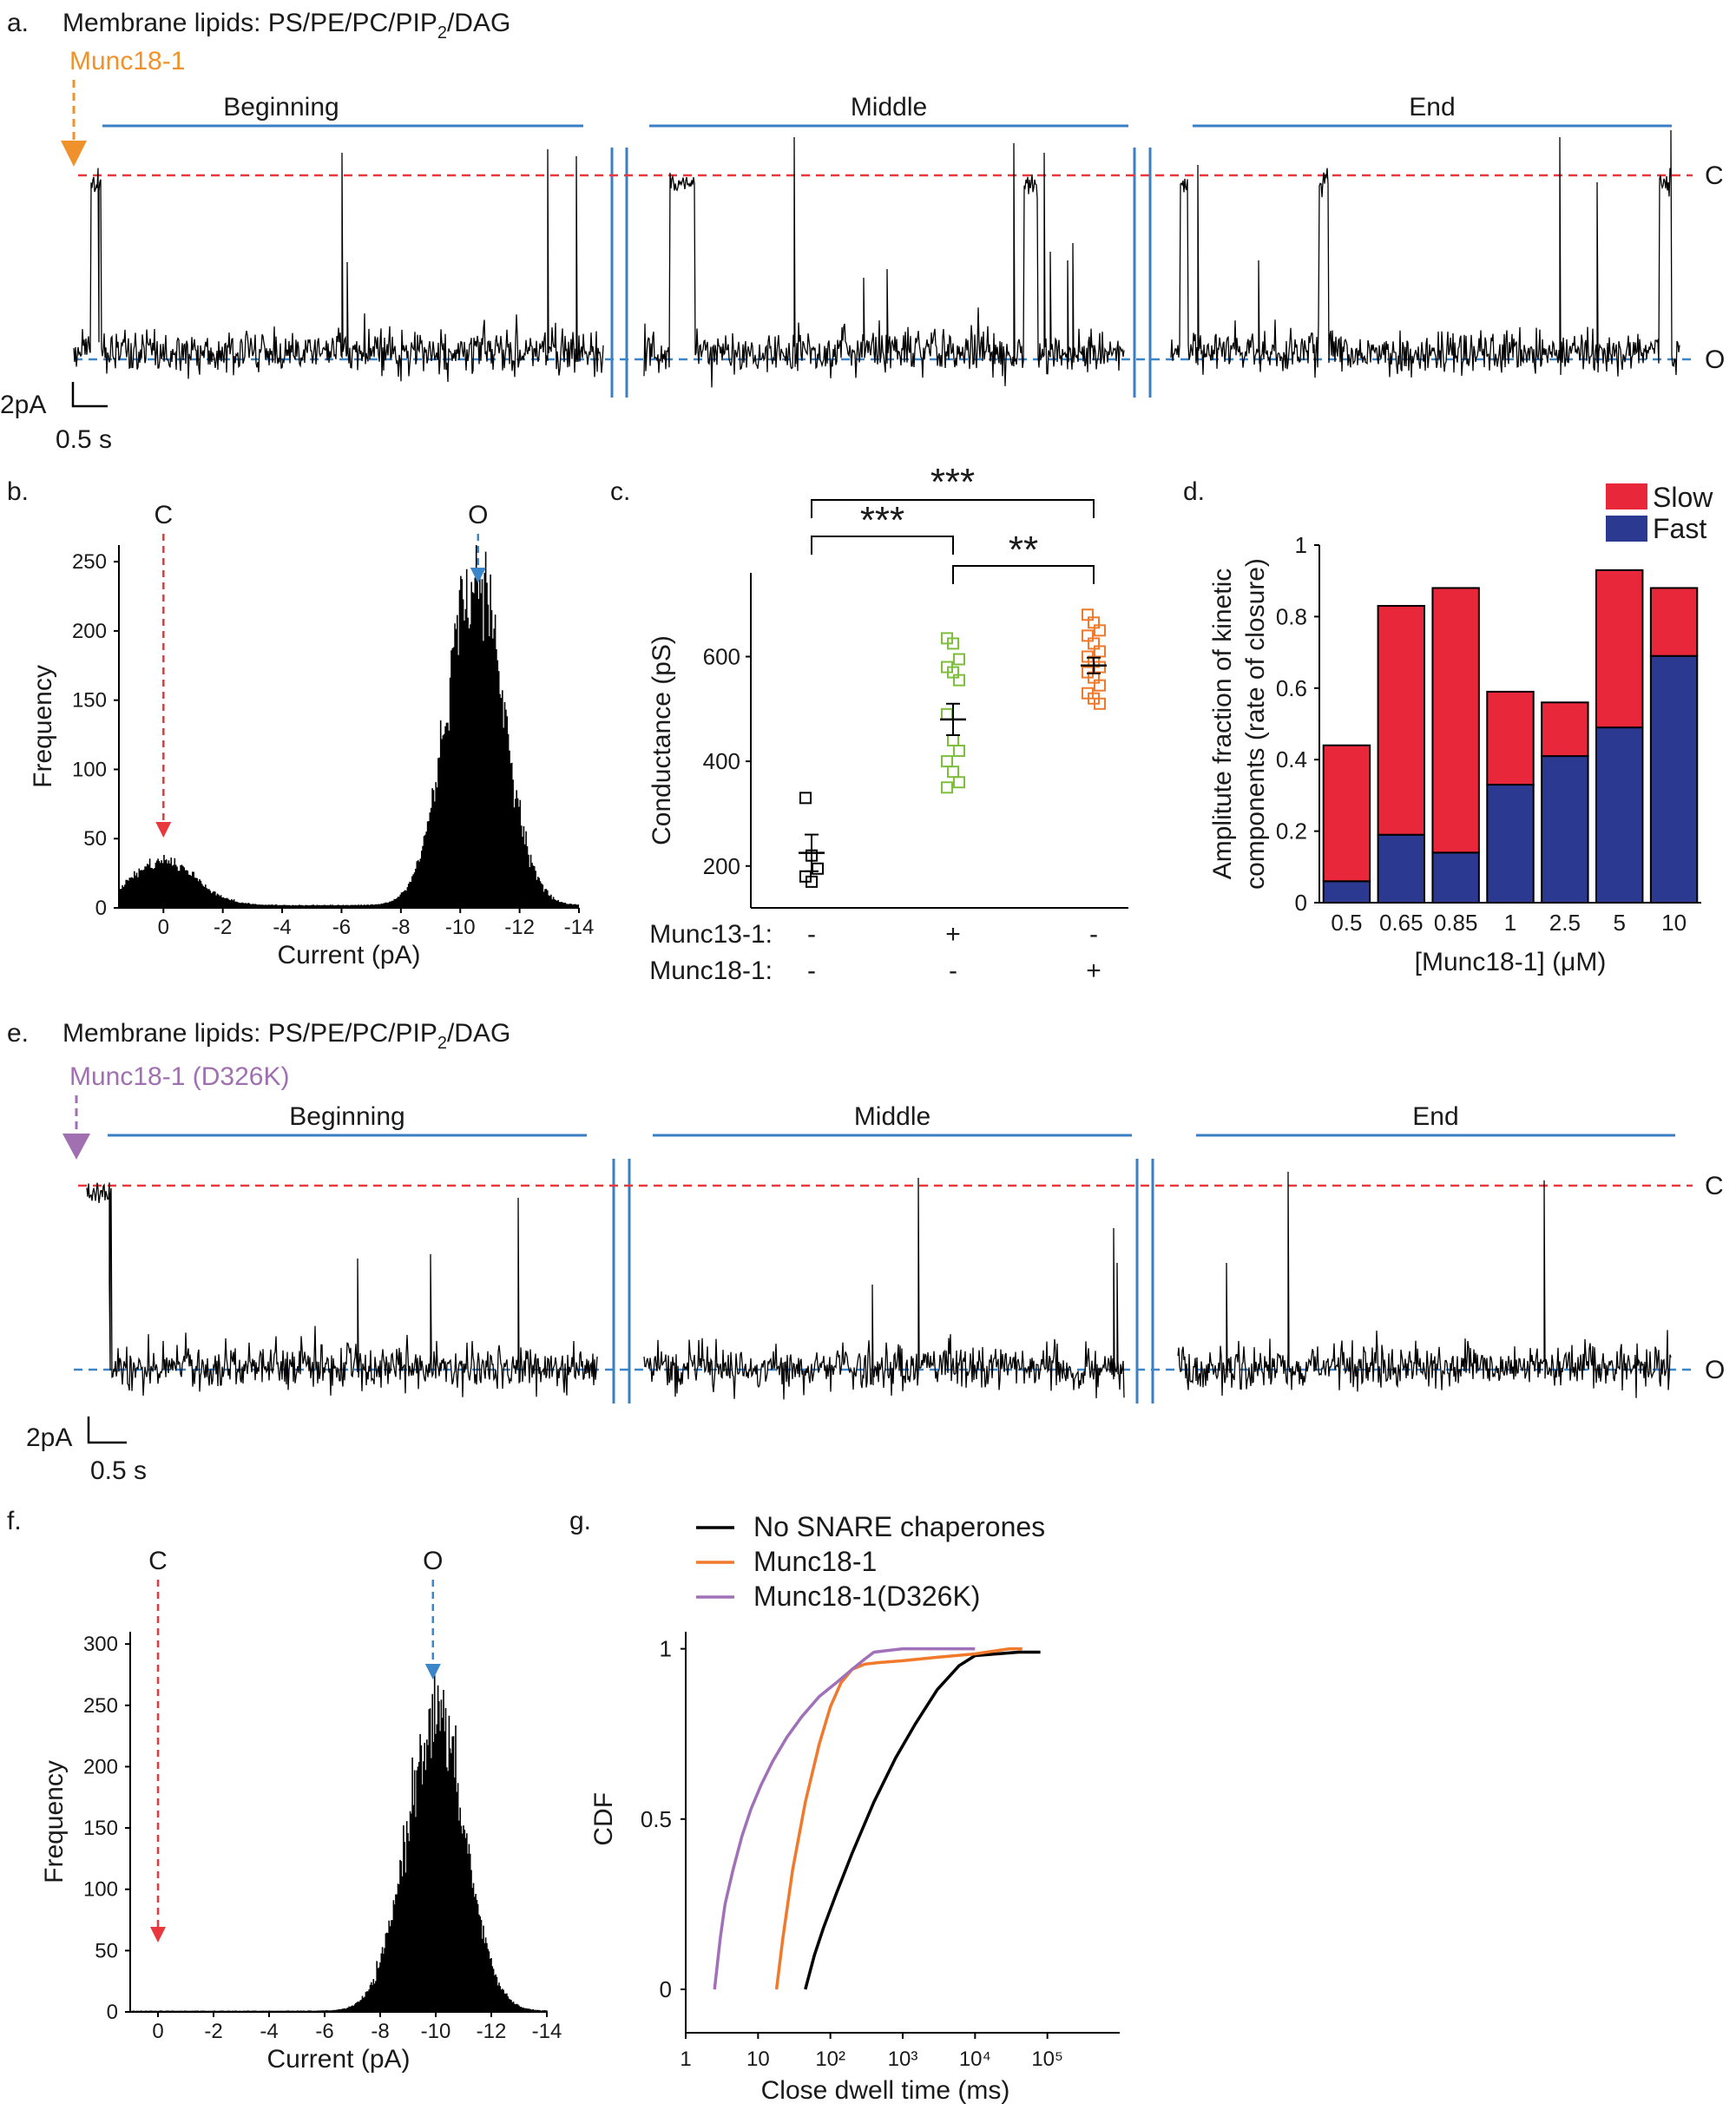  What do you see at coordinates (349, 726) in the screenshot?
I see `histogram-bars` at bounding box center [349, 726].